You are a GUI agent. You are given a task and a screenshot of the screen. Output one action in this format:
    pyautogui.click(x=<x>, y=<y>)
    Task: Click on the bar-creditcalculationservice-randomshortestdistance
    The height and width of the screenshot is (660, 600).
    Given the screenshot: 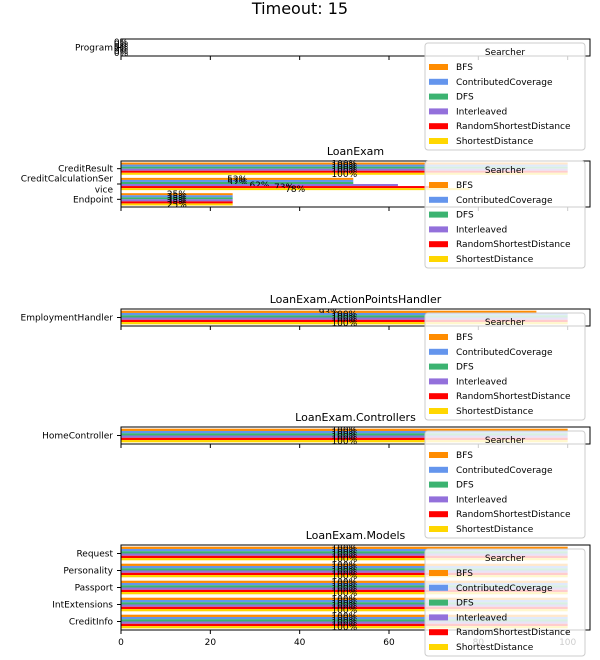 What is the action you would take?
    pyautogui.click(x=284, y=187)
    